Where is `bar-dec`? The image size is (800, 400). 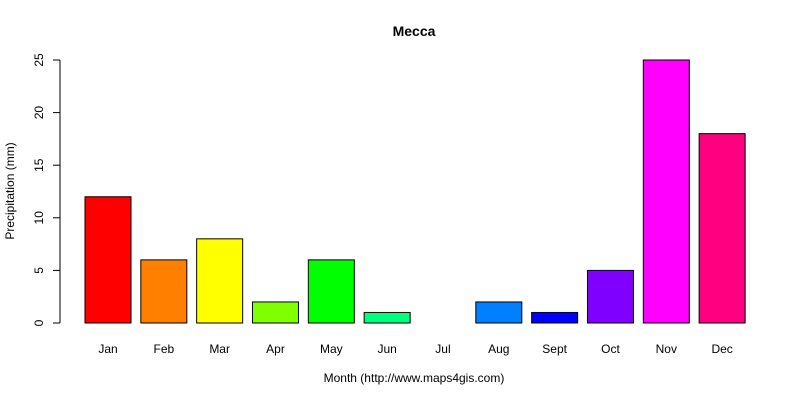
bar-dec is located at coordinates (722, 228).